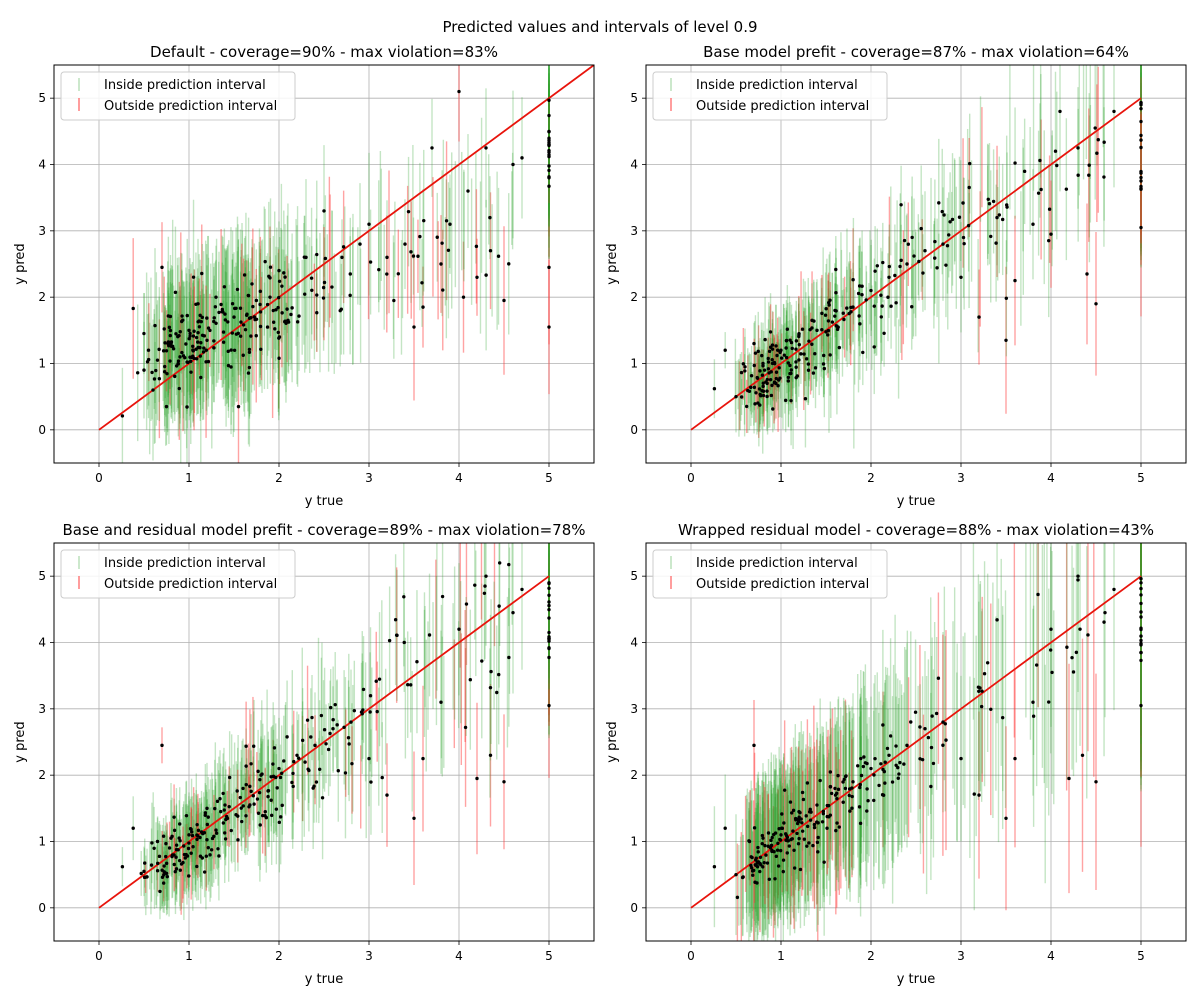 This screenshot has height=1000, width=1200. Describe the element at coordinates (42, 643) in the screenshot. I see `y-tick-label: 4` at that location.